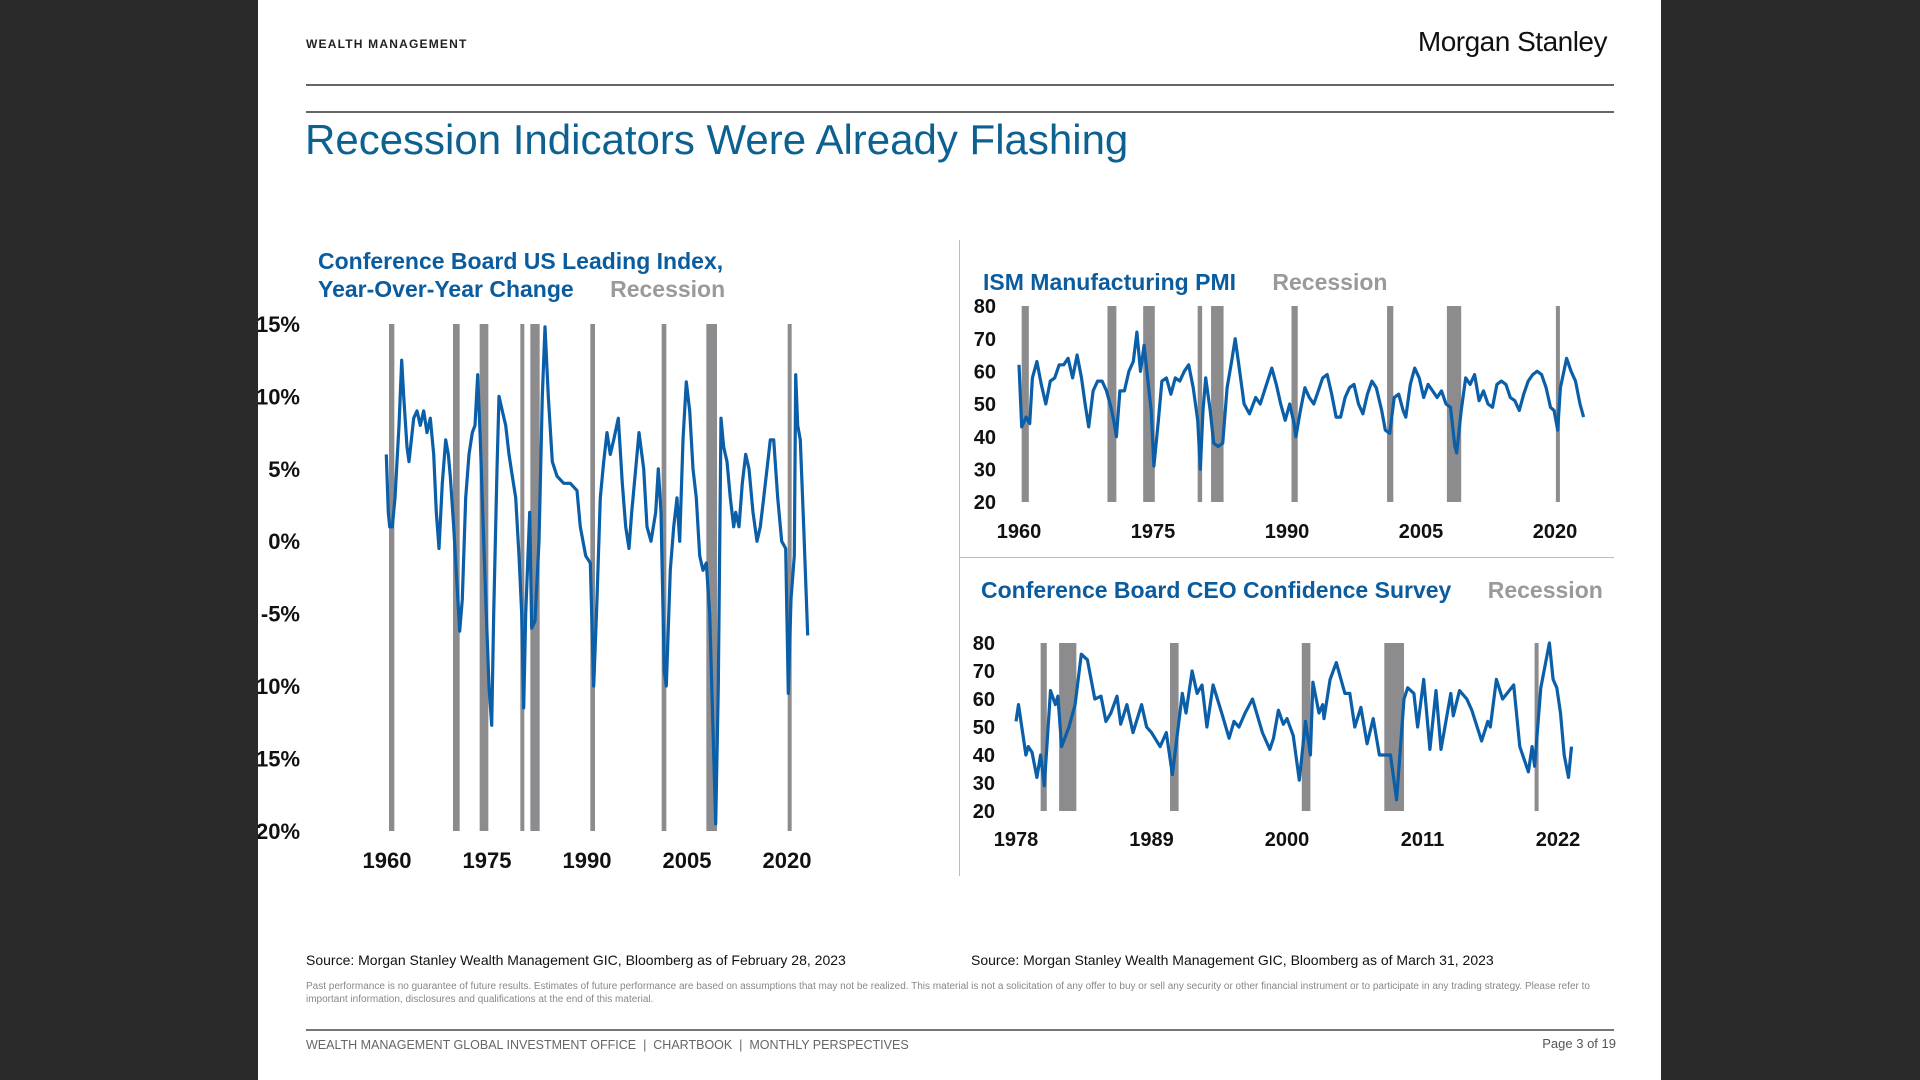  Describe the element at coordinates (279, 324) in the screenshot. I see `y-tick-label: 15%` at that location.